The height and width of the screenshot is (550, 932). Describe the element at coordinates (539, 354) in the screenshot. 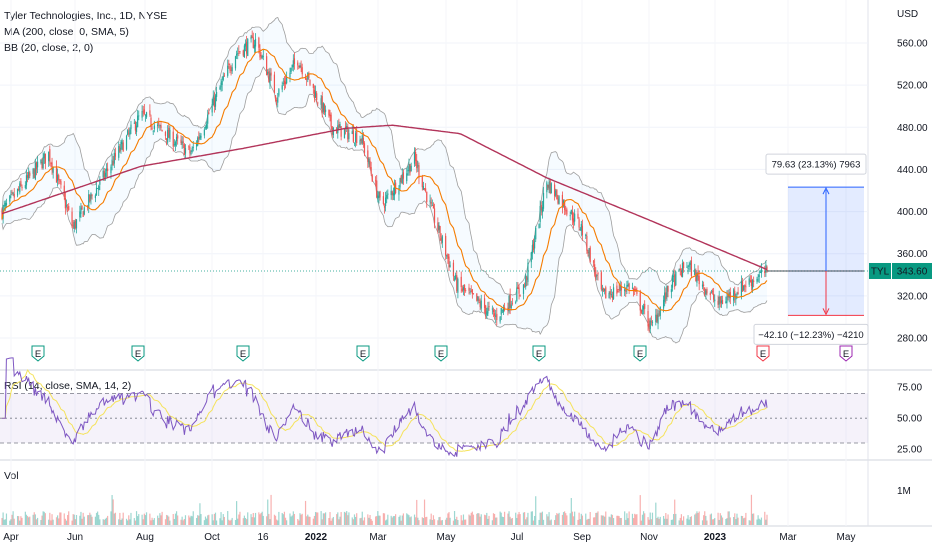

I see `earnings-marker-label: E` at that location.